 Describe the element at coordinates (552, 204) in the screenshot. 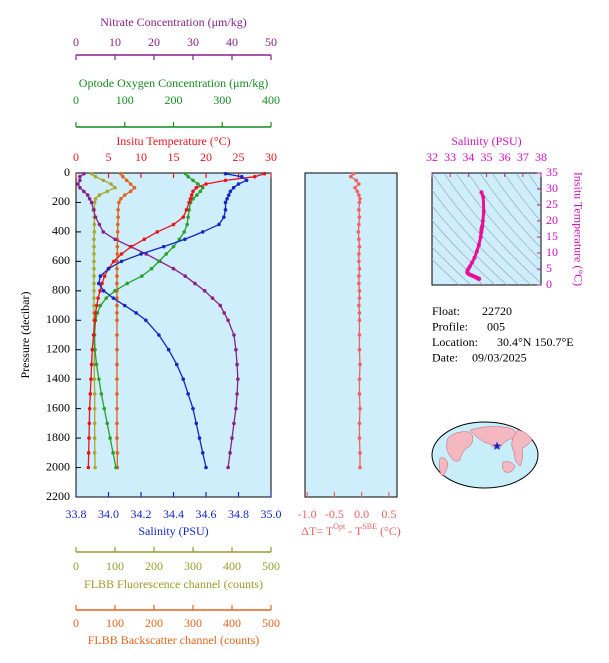

I see `y-tick-label: 25` at that location.